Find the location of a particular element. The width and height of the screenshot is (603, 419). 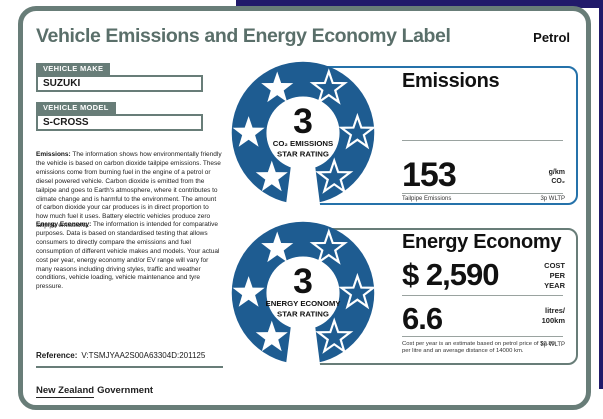

nz-logo-government: Government is located at coordinates (125, 390).